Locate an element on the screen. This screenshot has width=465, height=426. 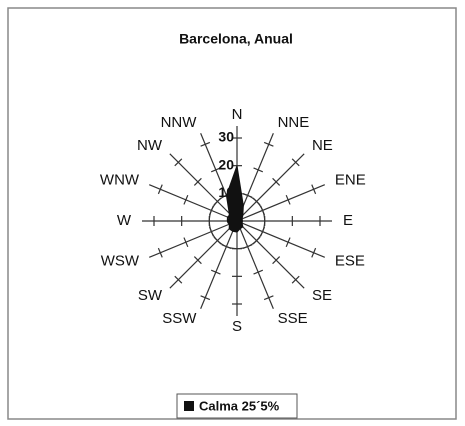
direction-label: SSE is located at coordinates (293, 318).